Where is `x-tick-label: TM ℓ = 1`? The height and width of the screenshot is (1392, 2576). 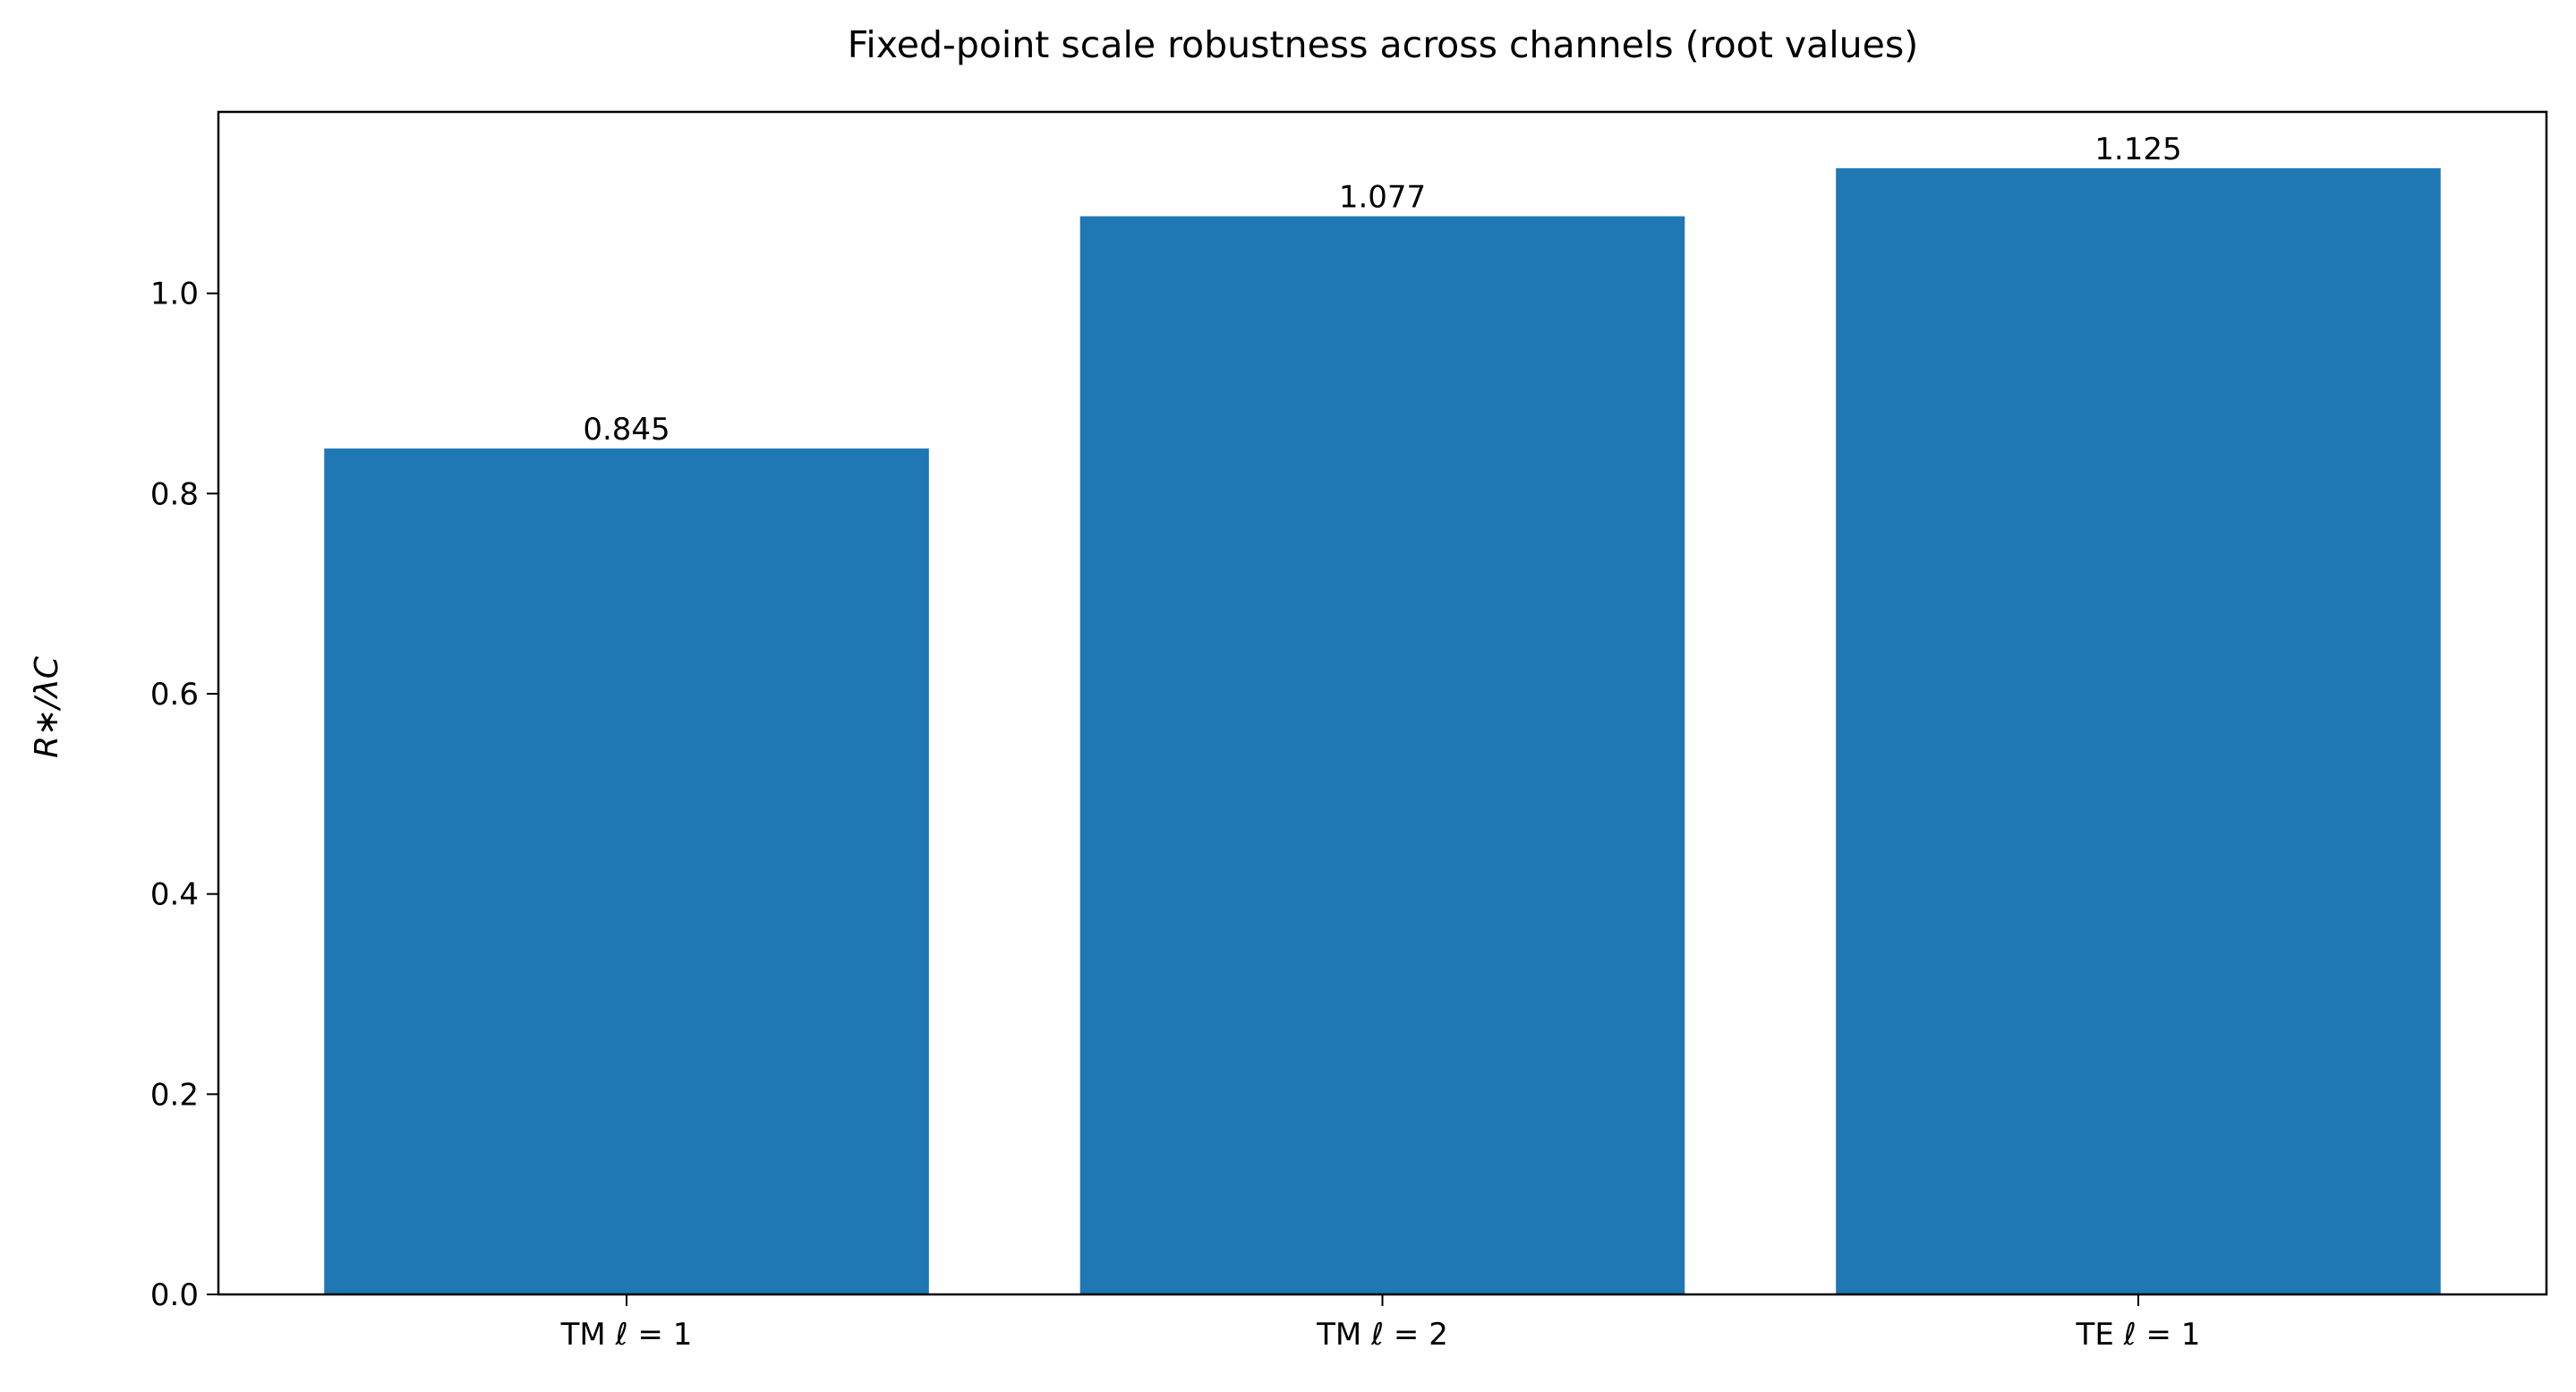
x-tick-label: TM ℓ = 1 is located at coordinates (626, 1335).